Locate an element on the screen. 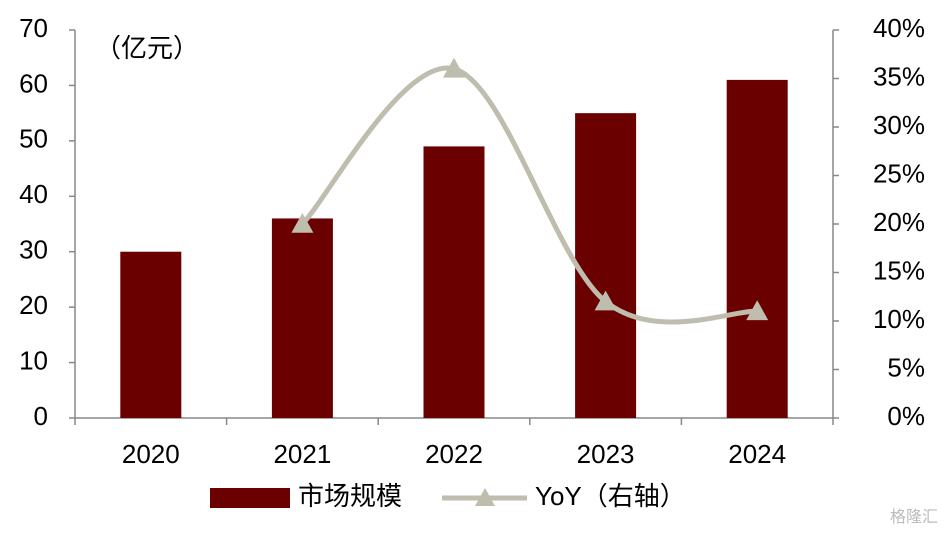 This screenshot has height=534, width=945. y2-tick-label: 10% is located at coordinates (899, 319).